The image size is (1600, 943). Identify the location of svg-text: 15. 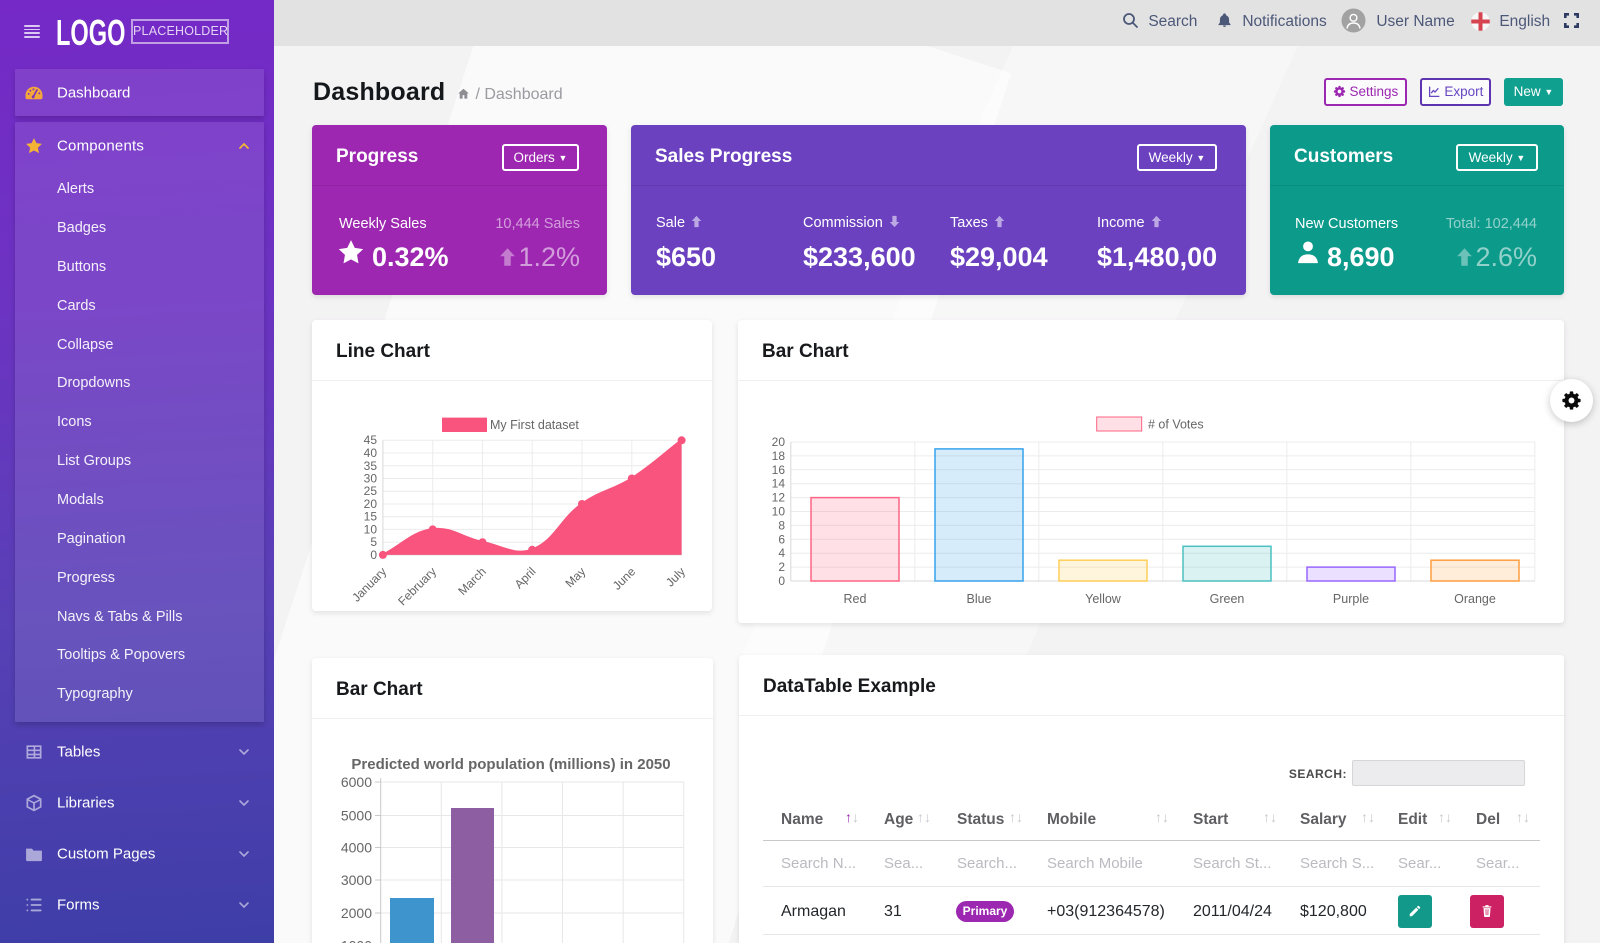
(371, 517).